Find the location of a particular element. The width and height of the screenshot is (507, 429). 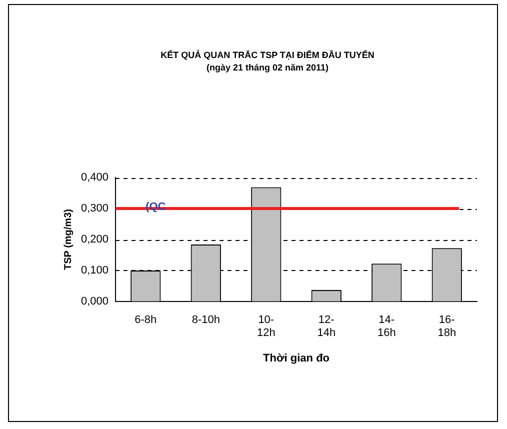

y-tick-label: 0,000 is located at coordinates (94, 301).